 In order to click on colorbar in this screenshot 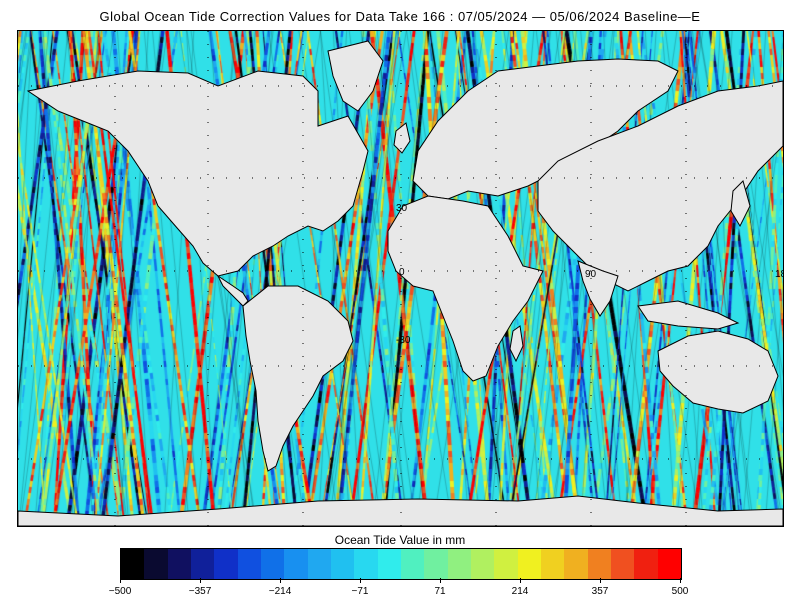, I will do `click(401, 564)`.